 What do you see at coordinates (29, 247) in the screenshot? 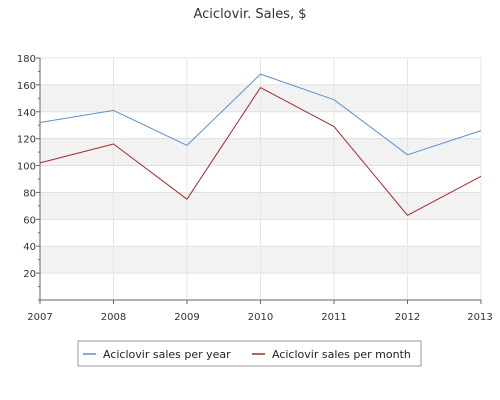
I see `y-tick-label: 40` at bounding box center [29, 247].